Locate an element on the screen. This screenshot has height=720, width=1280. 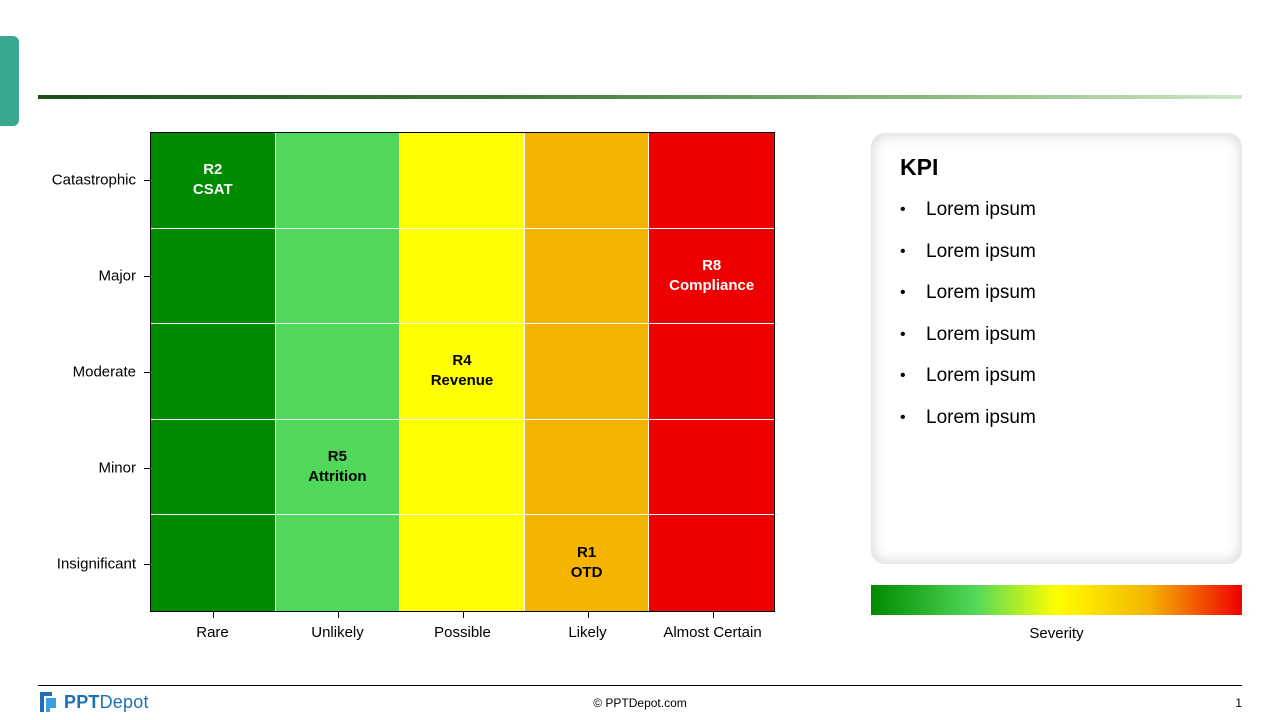
logo-text-bold: PPT is located at coordinates (82, 701).